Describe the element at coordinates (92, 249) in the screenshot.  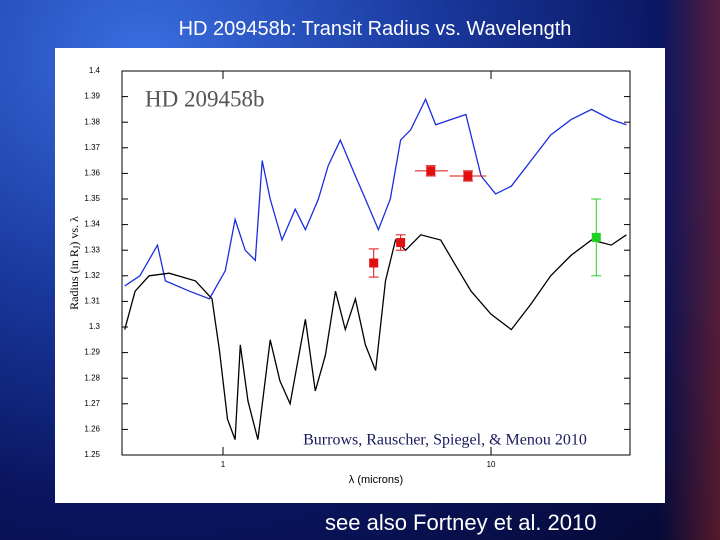
I see `y-tick-label: 1.33` at that location.